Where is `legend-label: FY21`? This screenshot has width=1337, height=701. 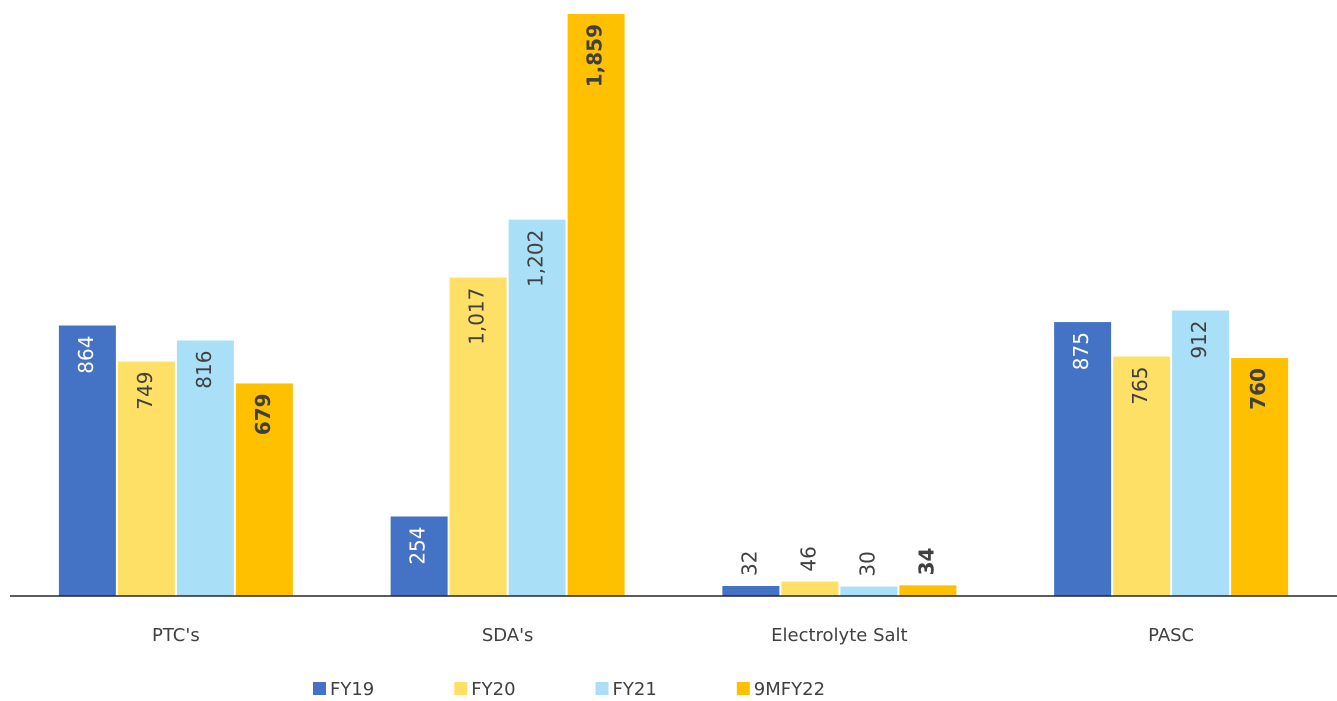 legend-label: FY21 is located at coordinates (635, 689).